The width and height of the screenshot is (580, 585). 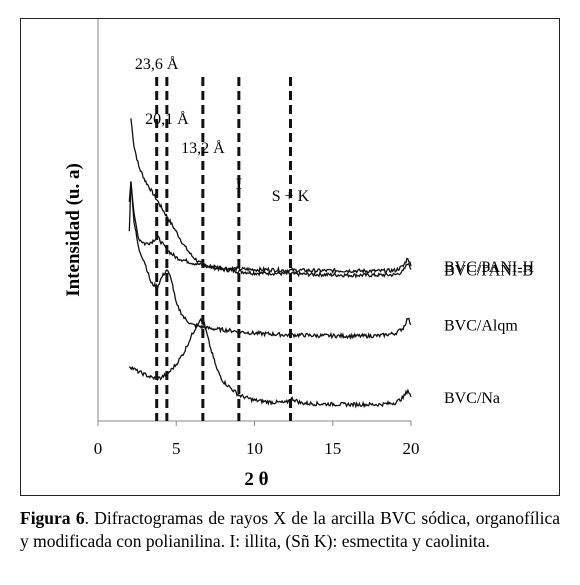 I want to click on figure-label: Figura 6, so click(x=52, y=518).